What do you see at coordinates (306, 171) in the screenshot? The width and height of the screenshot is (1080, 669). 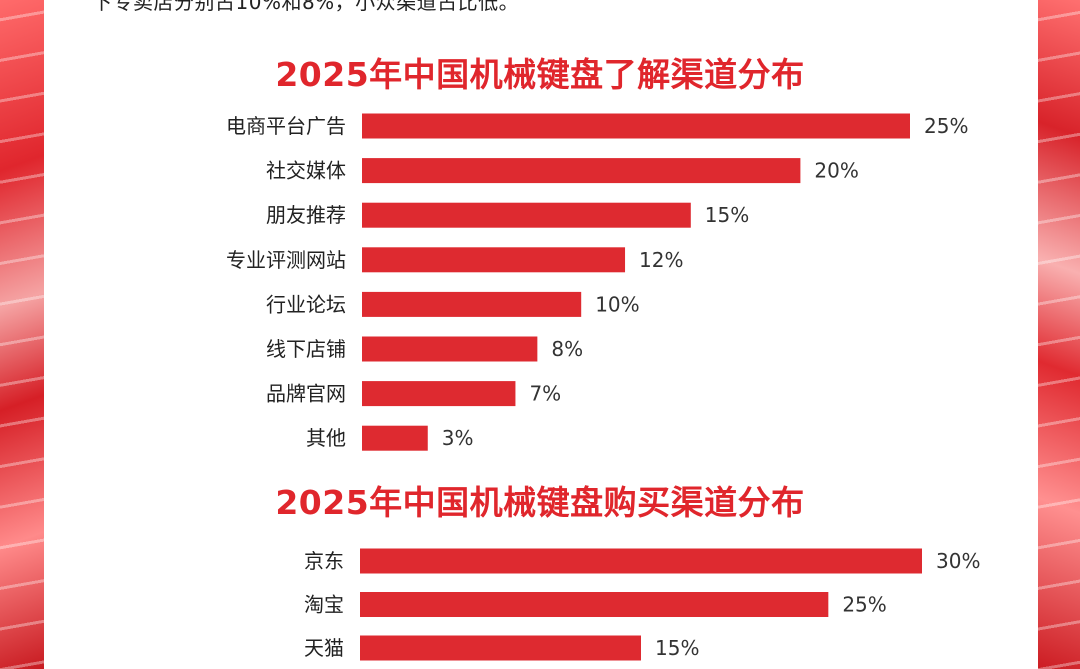 I see `category-label: 社交媒体` at bounding box center [306, 171].